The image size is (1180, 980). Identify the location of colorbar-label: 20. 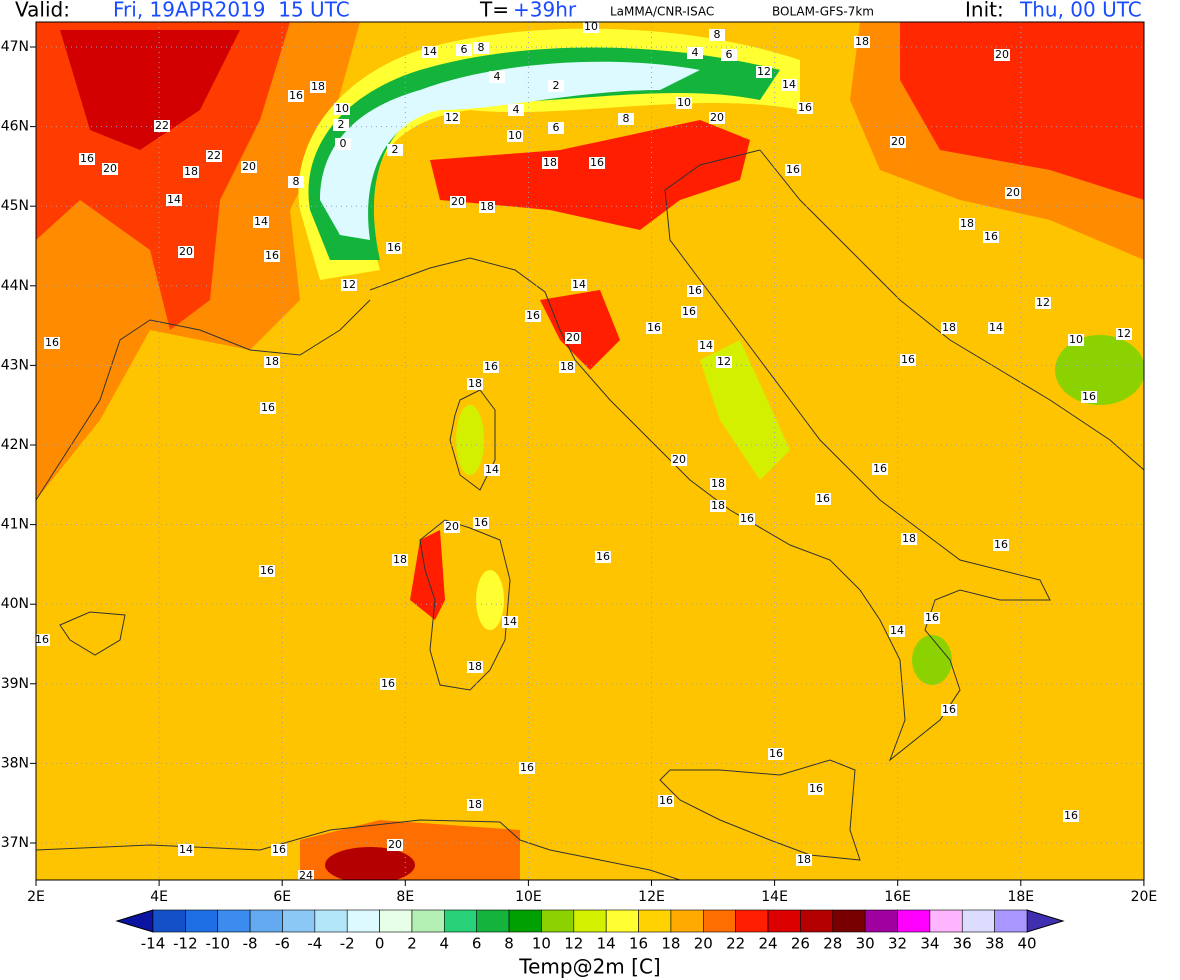
(703, 944).